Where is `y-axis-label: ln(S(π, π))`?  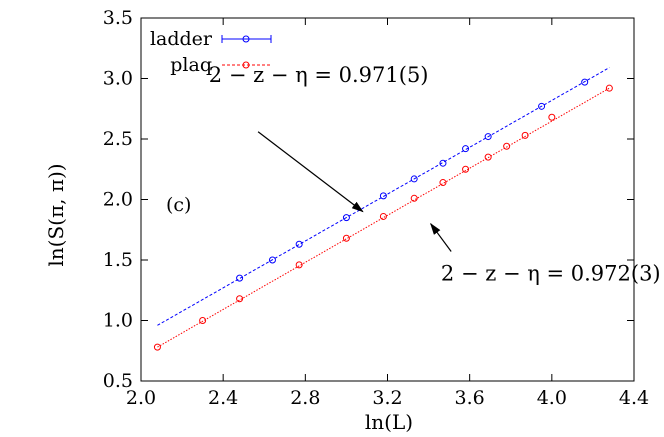
y-axis-label: ln(S(π, π)) is located at coordinates (56, 214).